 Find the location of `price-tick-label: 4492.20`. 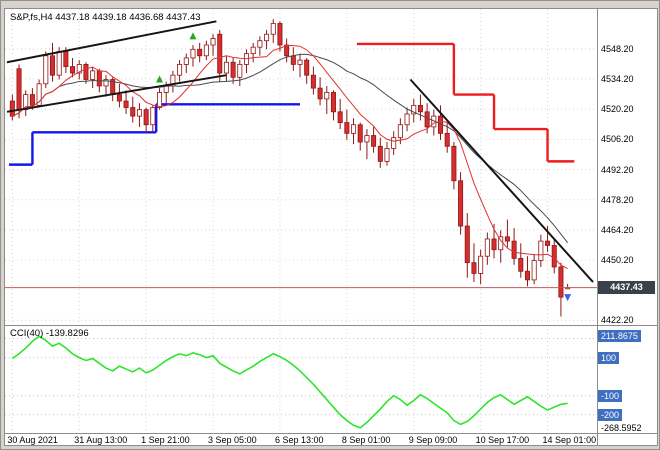

price-tick-label: 4492.20 is located at coordinates (617, 169).